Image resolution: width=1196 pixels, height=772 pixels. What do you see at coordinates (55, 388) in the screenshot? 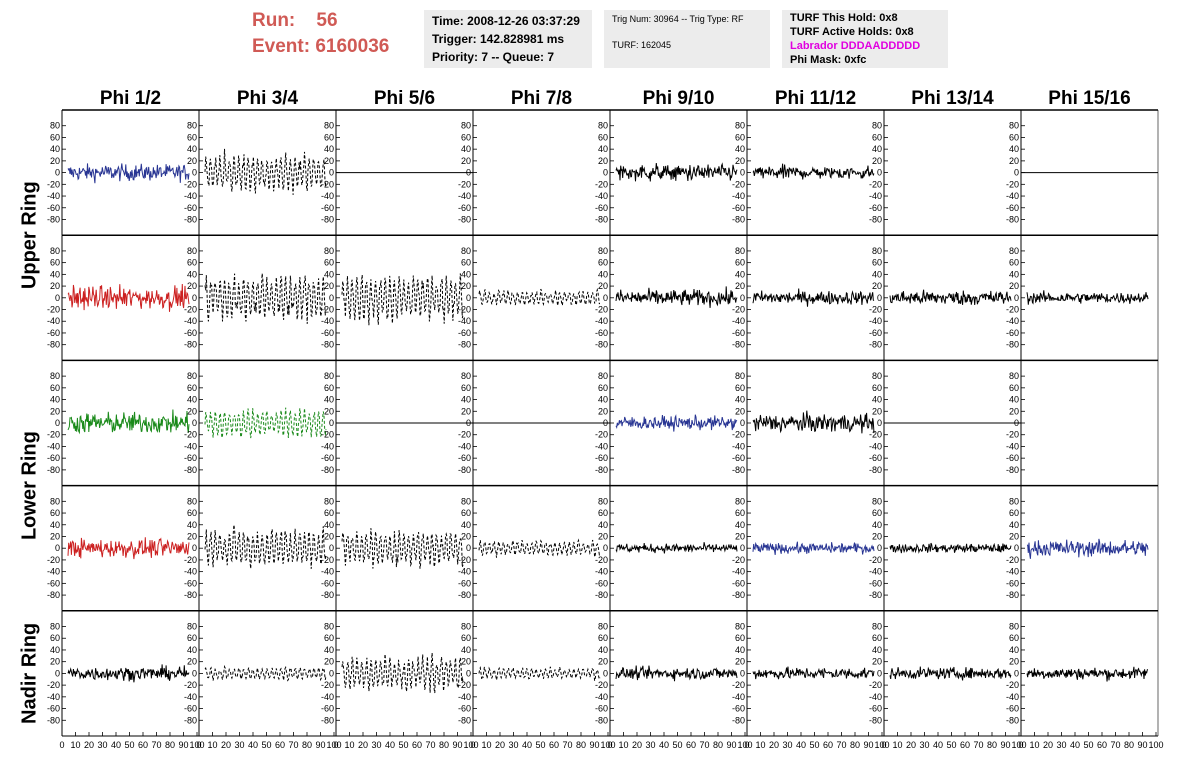
I see `panel-r3-c1-ytick-label: 60` at bounding box center [55, 388].